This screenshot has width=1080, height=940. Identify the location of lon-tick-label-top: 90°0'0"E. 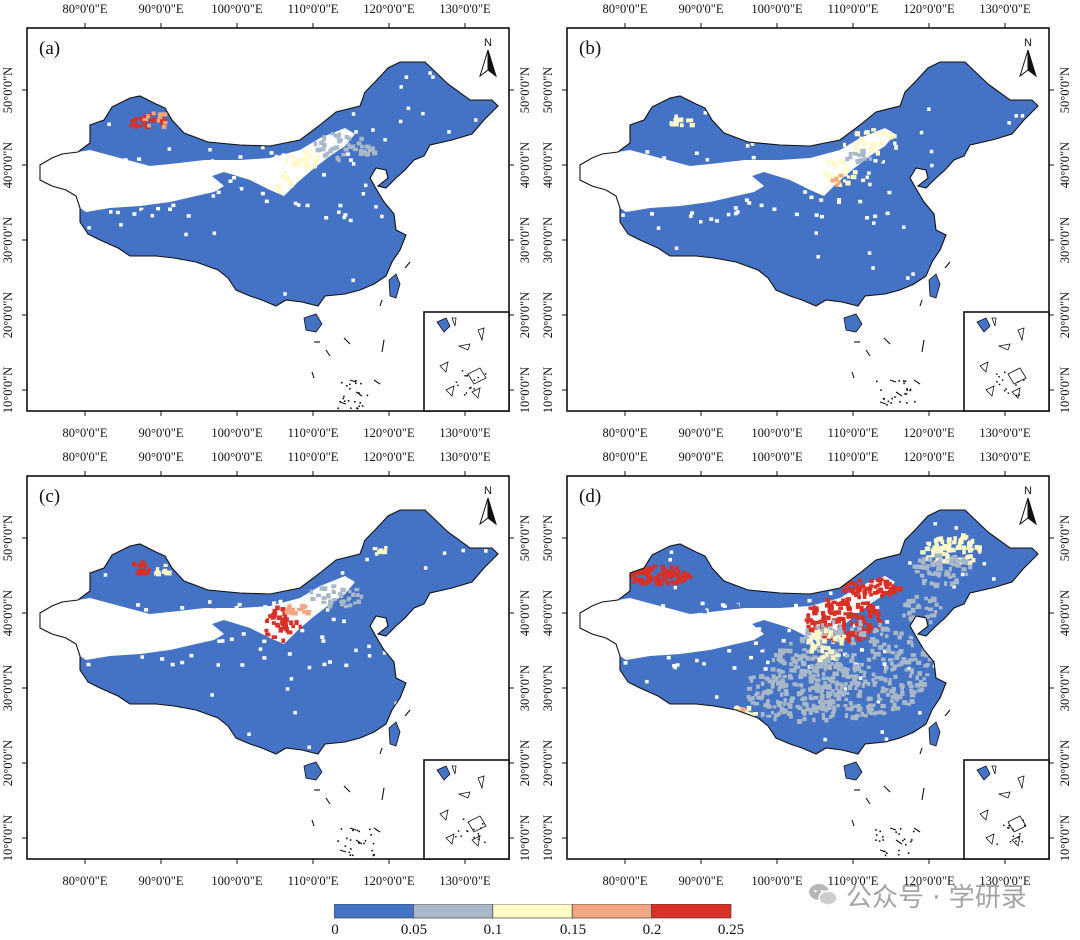
(161, 9).